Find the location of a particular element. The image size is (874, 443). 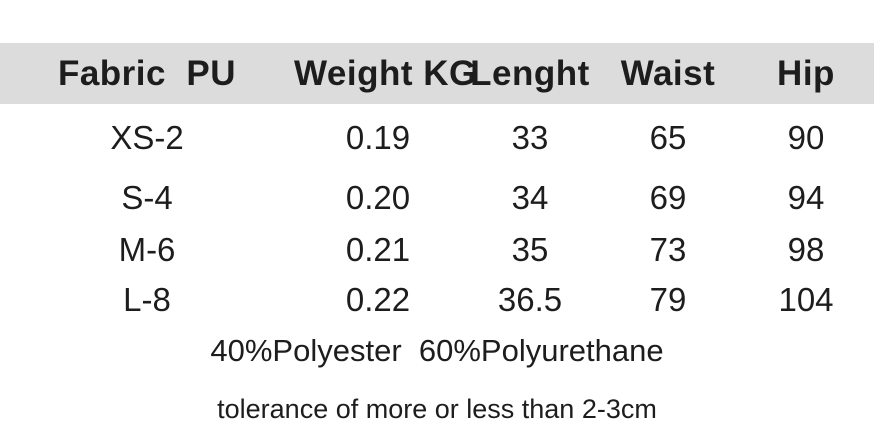

waist-cell: 73 is located at coordinates (668, 249).